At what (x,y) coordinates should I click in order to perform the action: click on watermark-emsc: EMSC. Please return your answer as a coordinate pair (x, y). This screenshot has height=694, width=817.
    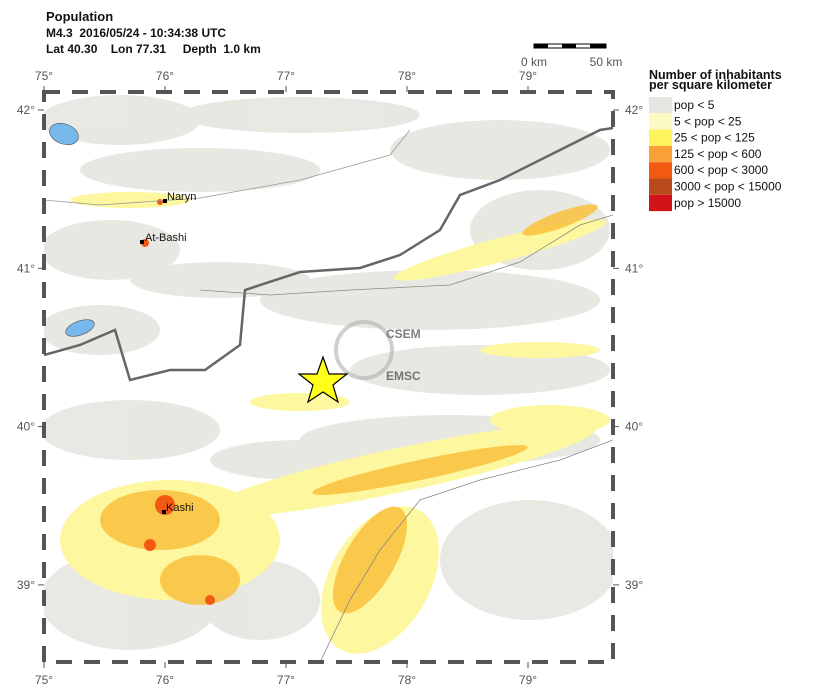
    Looking at the image, I should click on (403, 376).